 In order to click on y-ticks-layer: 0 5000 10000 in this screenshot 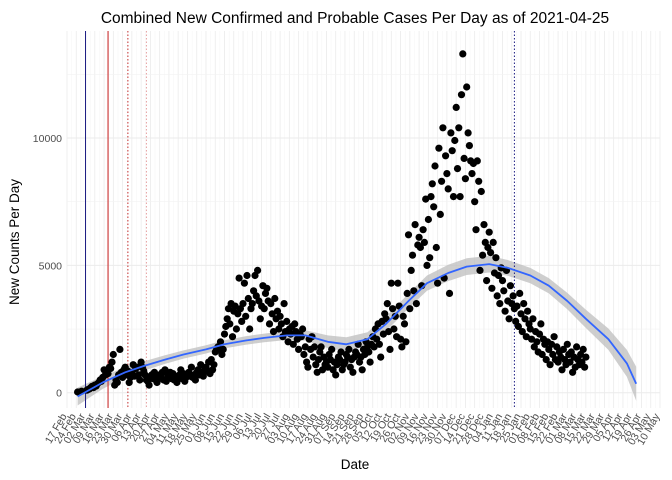, I will do `click(47, 266)`.